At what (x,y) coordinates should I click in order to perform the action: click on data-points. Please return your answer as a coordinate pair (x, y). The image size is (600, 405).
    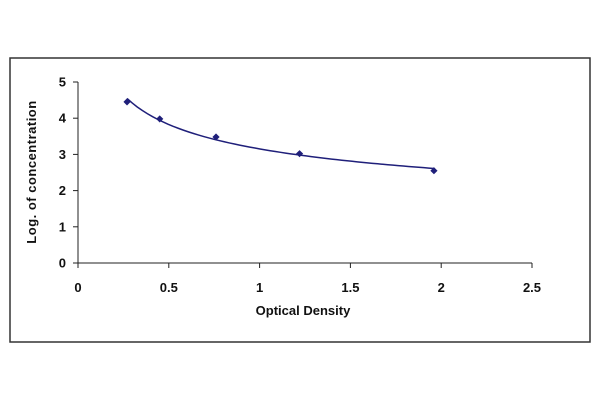
    Looking at the image, I should click on (280, 136).